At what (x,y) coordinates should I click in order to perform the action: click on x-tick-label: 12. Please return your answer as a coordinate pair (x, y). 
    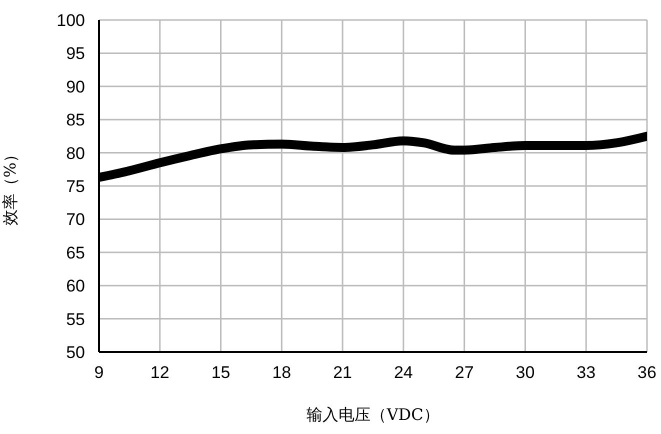
    Looking at the image, I should click on (160, 372).